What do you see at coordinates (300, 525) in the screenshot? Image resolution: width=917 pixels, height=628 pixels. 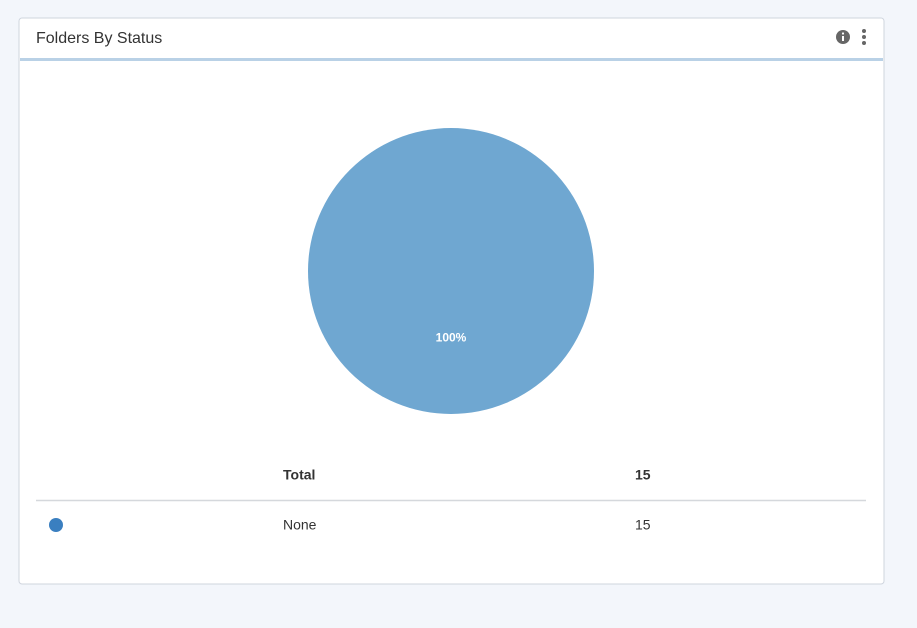 I see `row-label: None` at bounding box center [300, 525].